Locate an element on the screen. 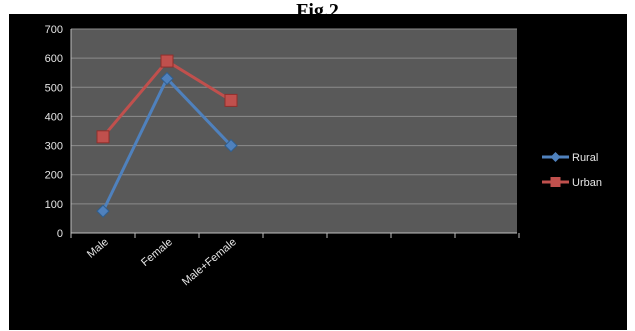 This screenshot has height=331, width=635. legend: Rural Urban is located at coordinates (572, 170).